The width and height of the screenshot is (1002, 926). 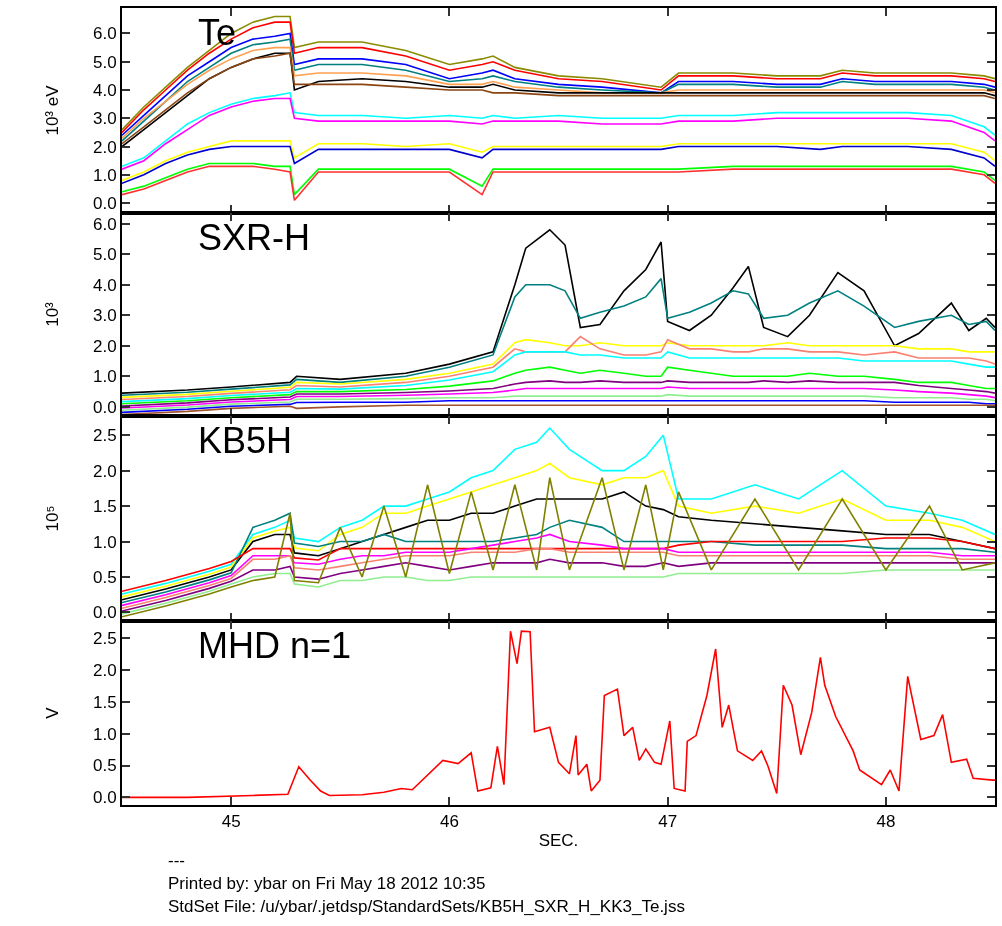 What do you see at coordinates (327, 883) in the screenshot?
I see `text: Printed by: ybar on Fri May 18 2012 10:35` at bounding box center [327, 883].